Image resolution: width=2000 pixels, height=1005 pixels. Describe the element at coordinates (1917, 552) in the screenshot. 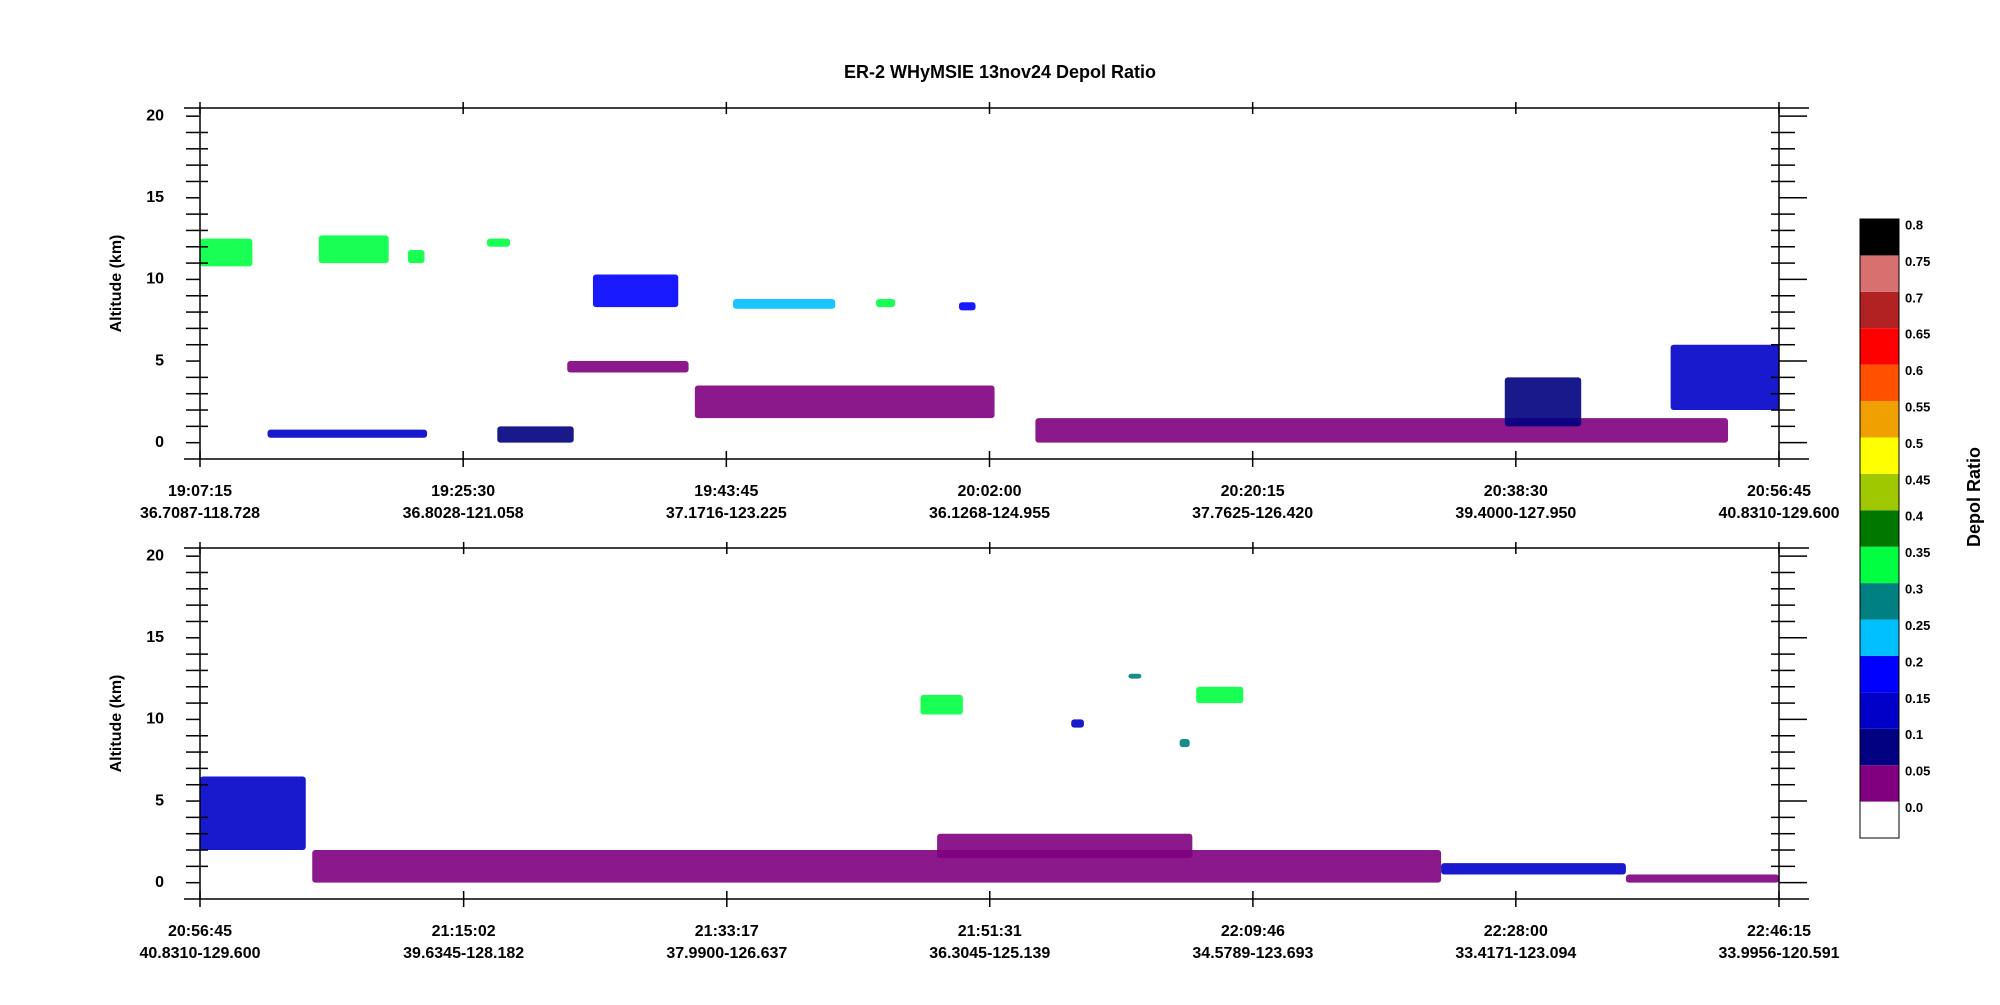

I see `colorbar-tick-label: 0.35` at that location.